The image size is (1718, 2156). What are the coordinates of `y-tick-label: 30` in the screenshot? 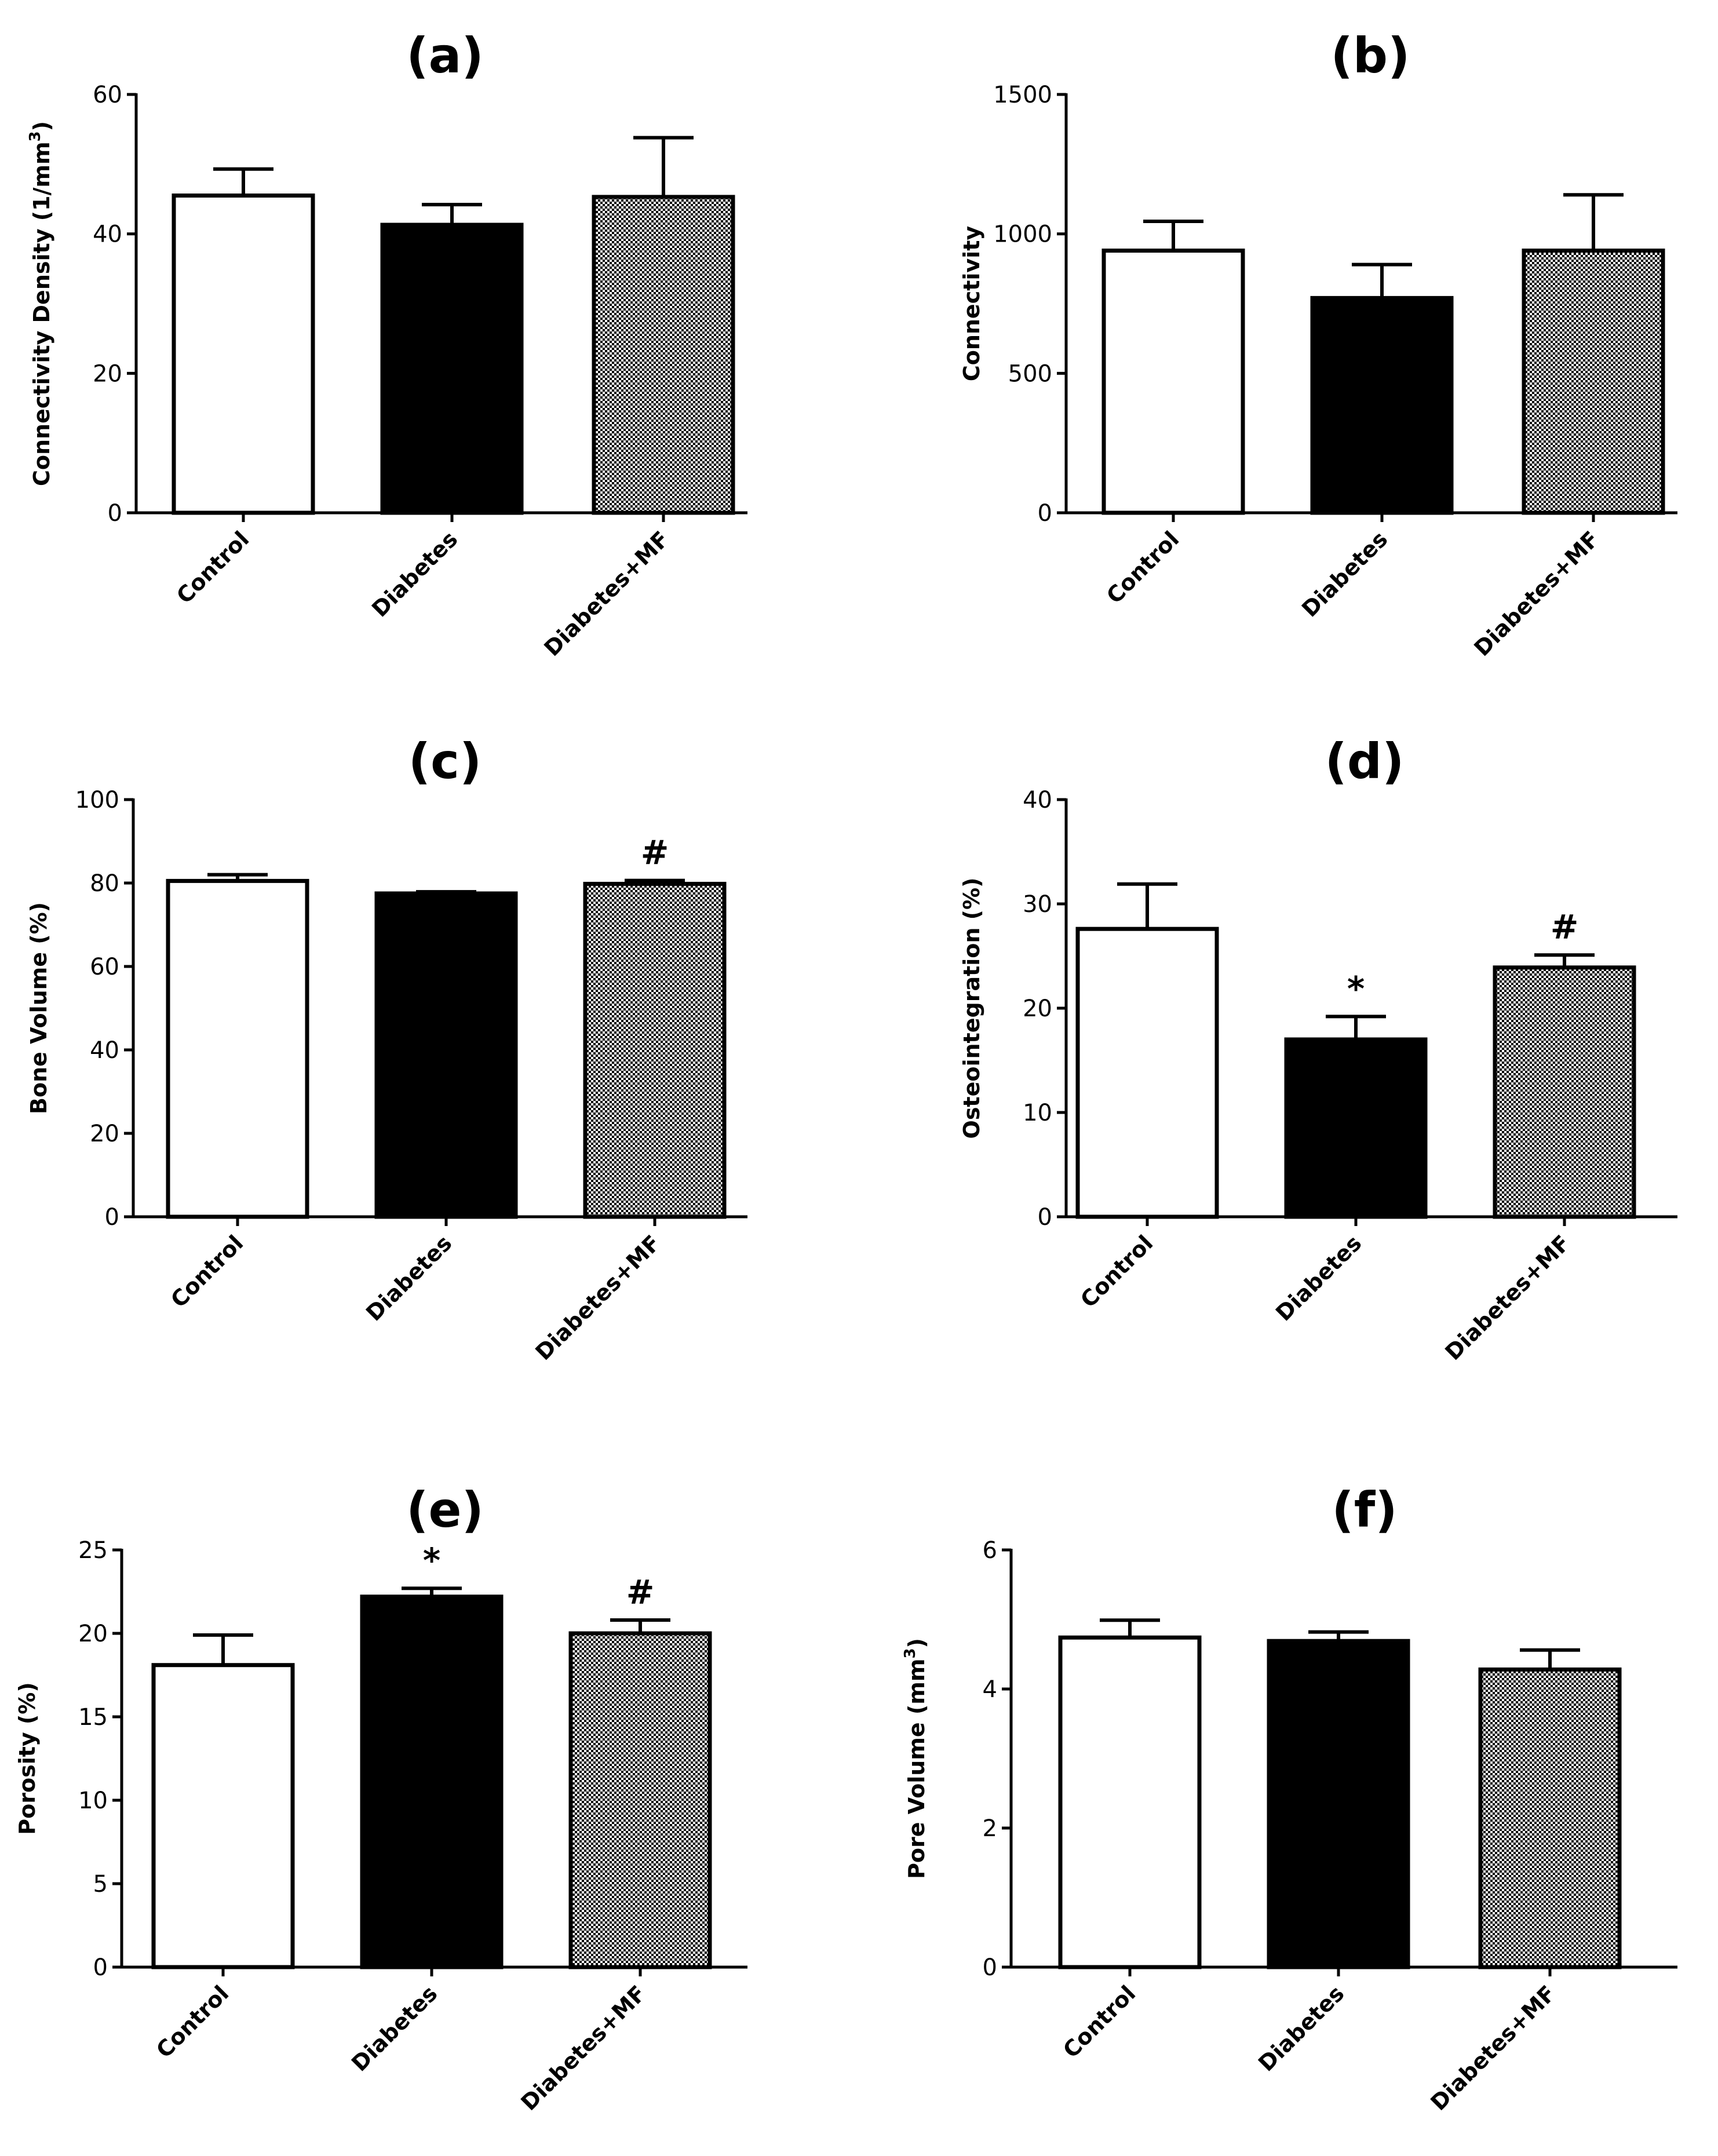 It's located at (1037, 904).